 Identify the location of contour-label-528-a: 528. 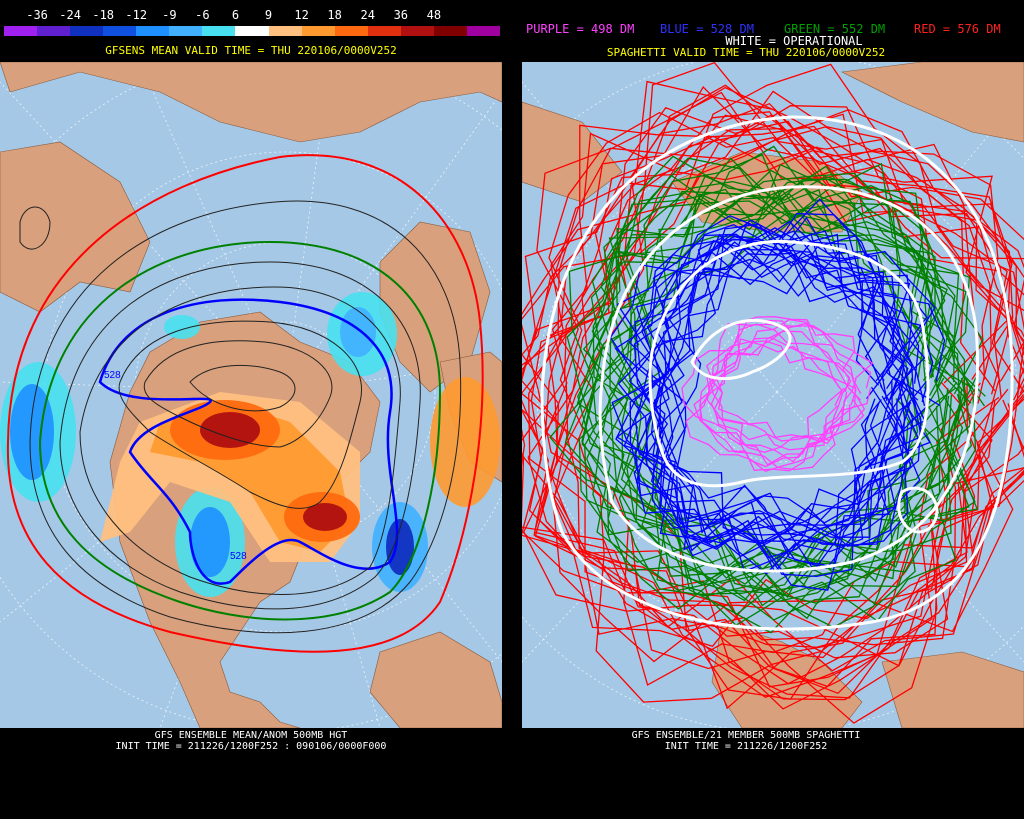
(112, 375).